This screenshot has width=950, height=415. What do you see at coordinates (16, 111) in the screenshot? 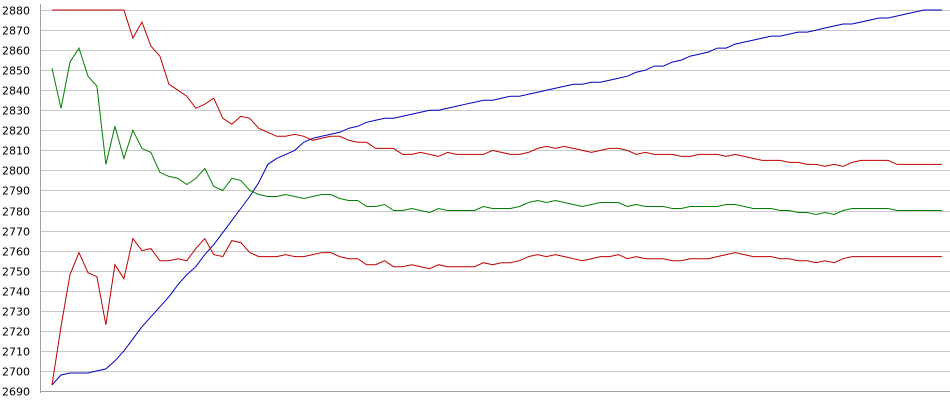
I see `y-tick-label: 2830` at bounding box center [16, 111].